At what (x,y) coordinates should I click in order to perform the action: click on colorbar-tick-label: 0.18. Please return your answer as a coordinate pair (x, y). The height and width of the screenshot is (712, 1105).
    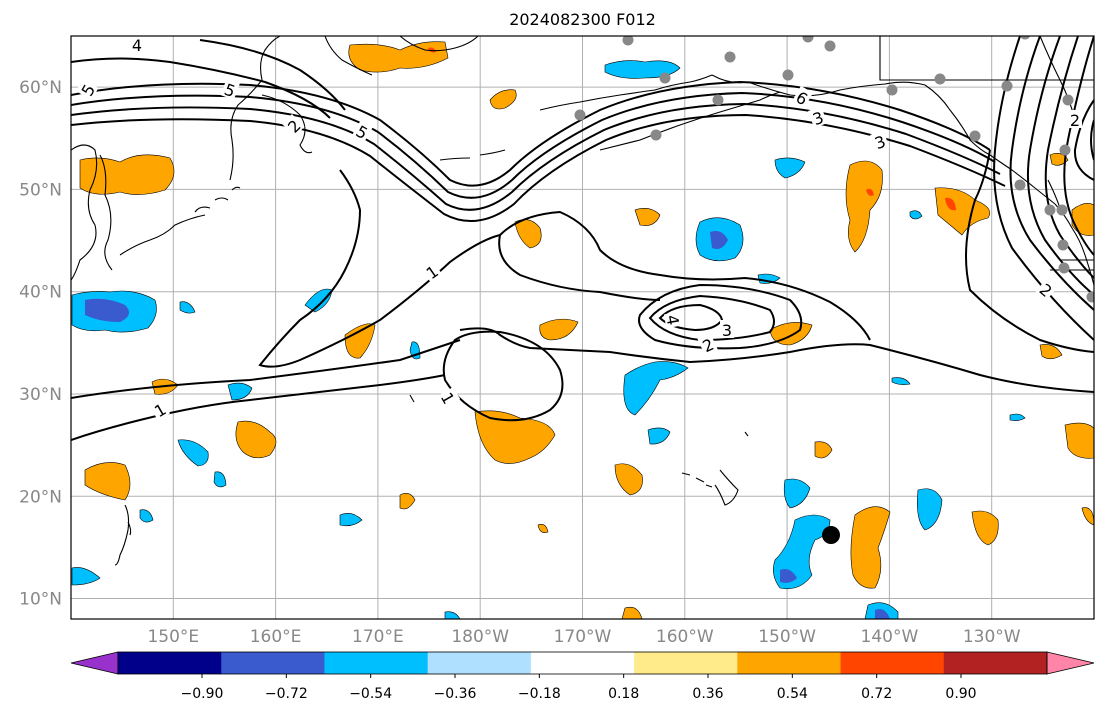
    Looking at the image, I should click on (623, 694).